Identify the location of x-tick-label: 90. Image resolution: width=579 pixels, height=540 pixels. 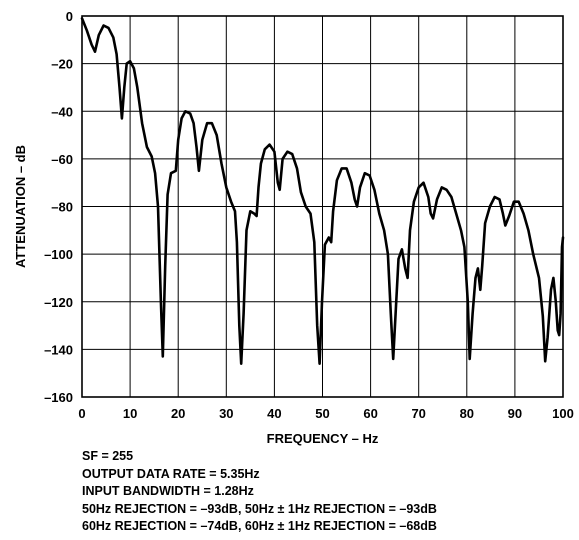
(515, 413).